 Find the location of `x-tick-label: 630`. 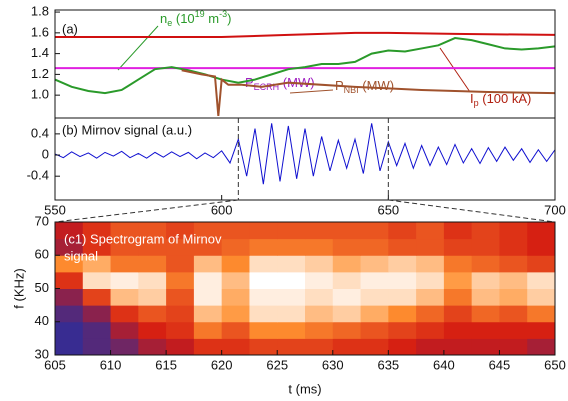

x-tick-label: 630 is located at coordinates (333, 364).